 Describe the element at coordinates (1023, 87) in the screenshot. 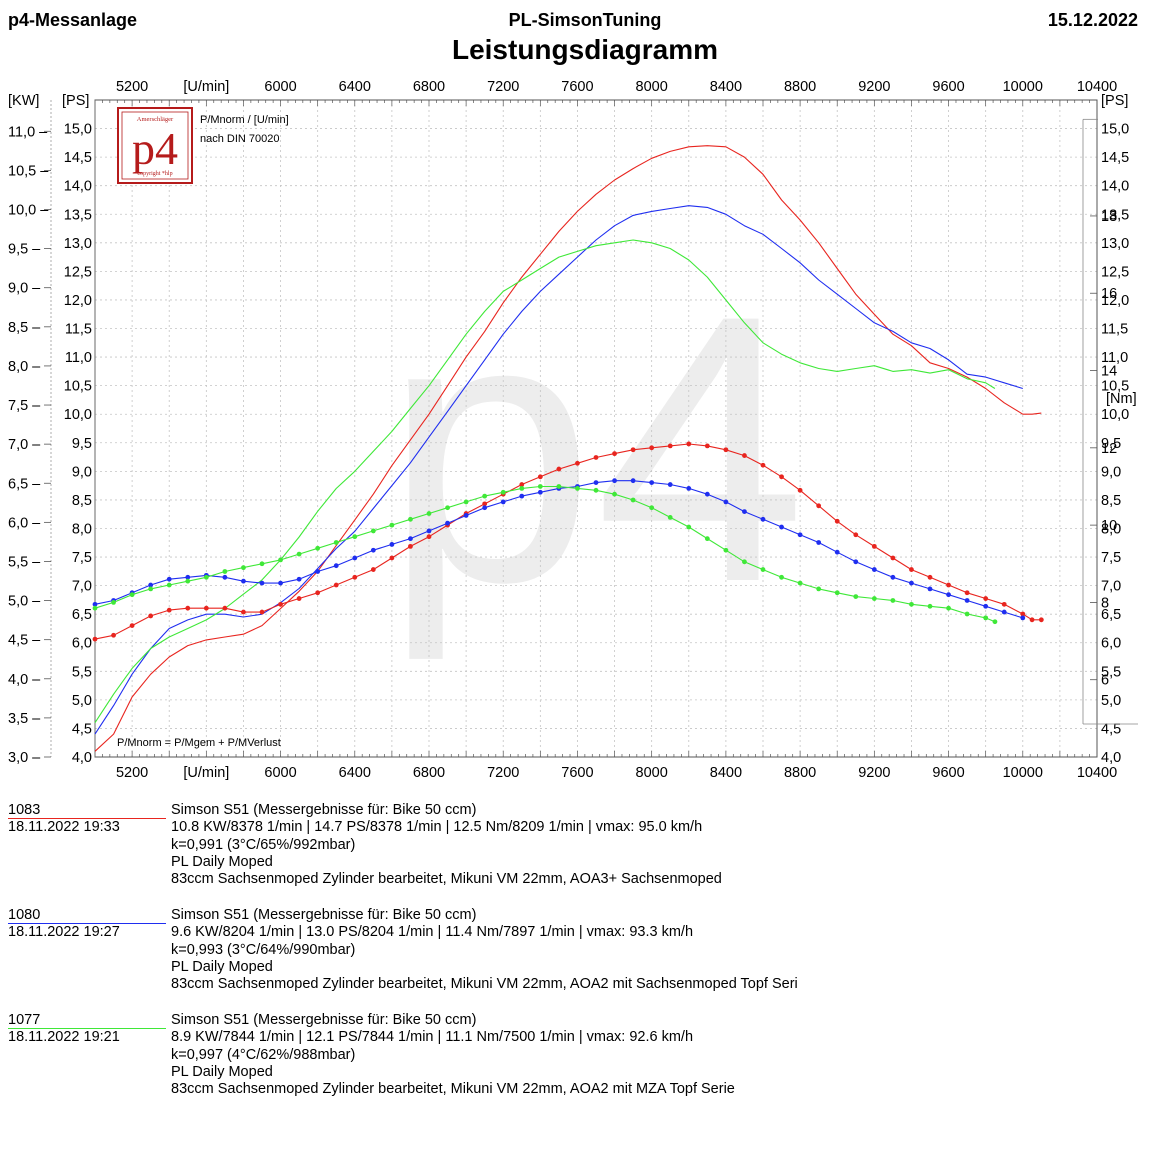

I see `x-tick-label-top: 10000` at that location.